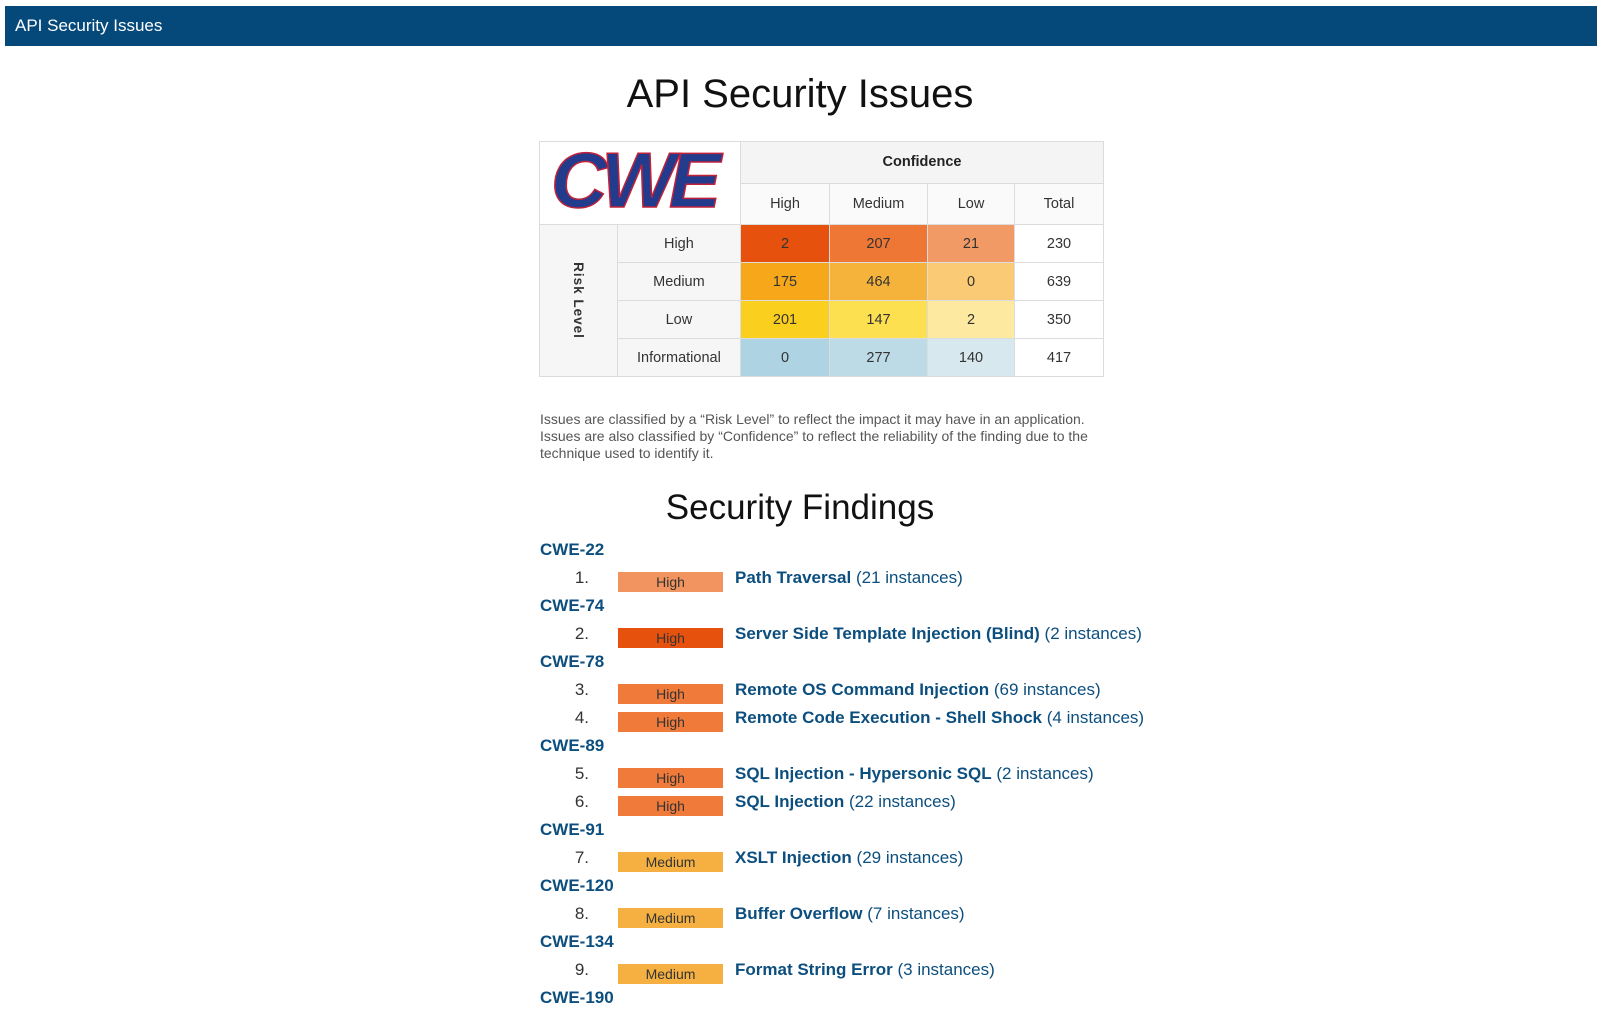  What do you see at coordinates (581, 717) in the screenshot?
I see `finding-number: 4.` at bounding box center [581, 717].